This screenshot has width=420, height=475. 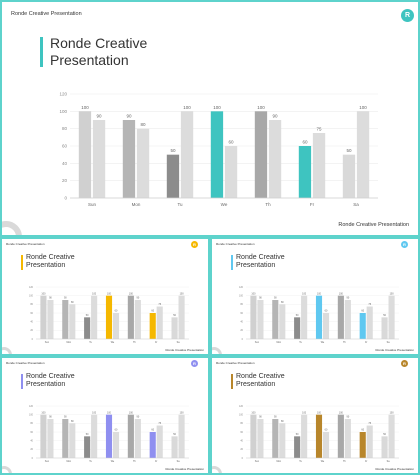 What do you see at coordinates (50, 381) in the screenshot?
I see `slide-title: Ronde Creative Presentation` at bounding box center [50, 381].